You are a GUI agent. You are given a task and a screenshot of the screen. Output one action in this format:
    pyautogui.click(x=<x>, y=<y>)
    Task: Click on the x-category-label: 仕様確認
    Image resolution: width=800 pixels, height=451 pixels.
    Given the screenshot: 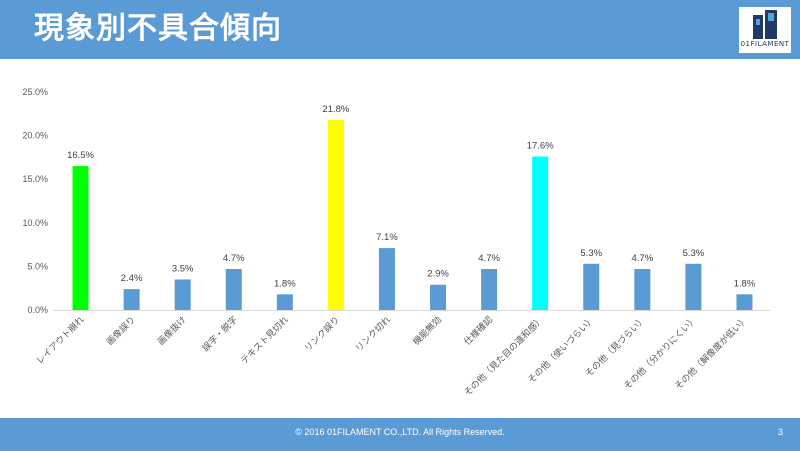 What is the action you would take?
    pyautogui.click(x=478, y=331)
    